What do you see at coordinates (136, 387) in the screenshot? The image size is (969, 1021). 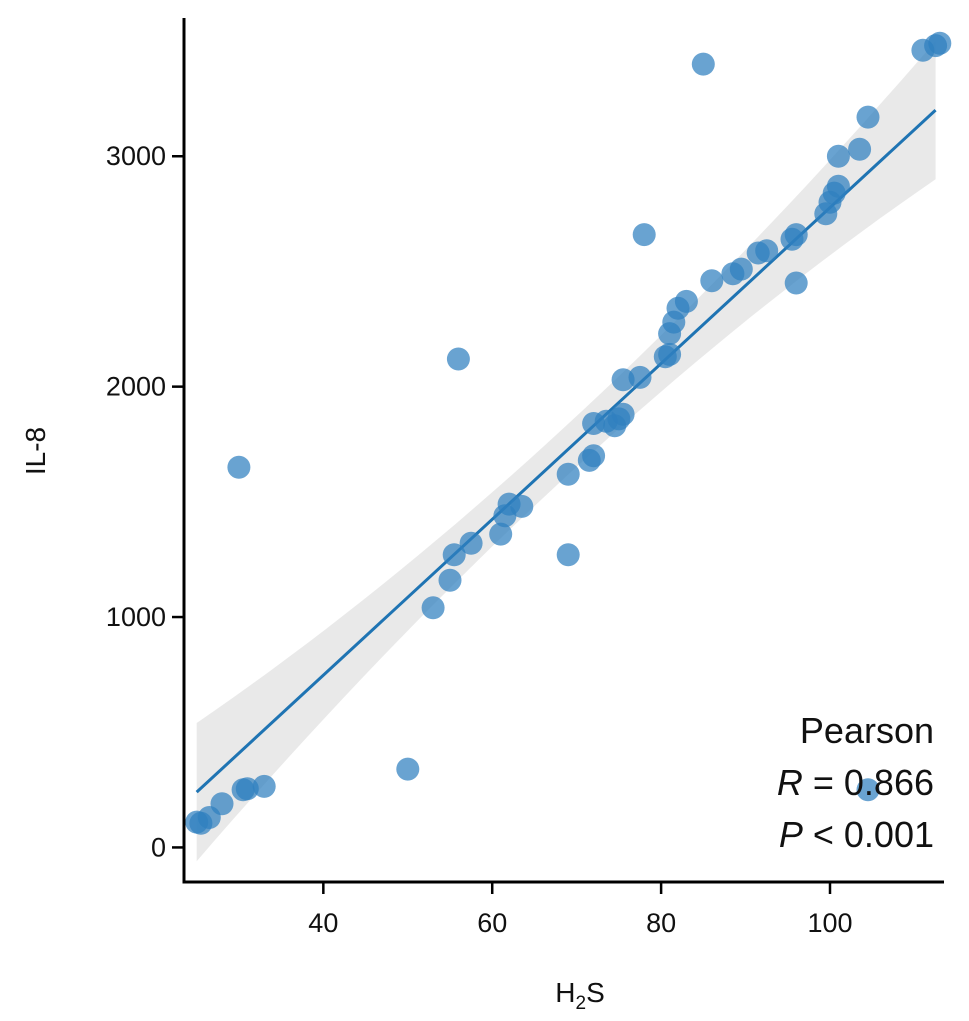 I see `y-tick-label: 2000` at bounding box center [136, 387].